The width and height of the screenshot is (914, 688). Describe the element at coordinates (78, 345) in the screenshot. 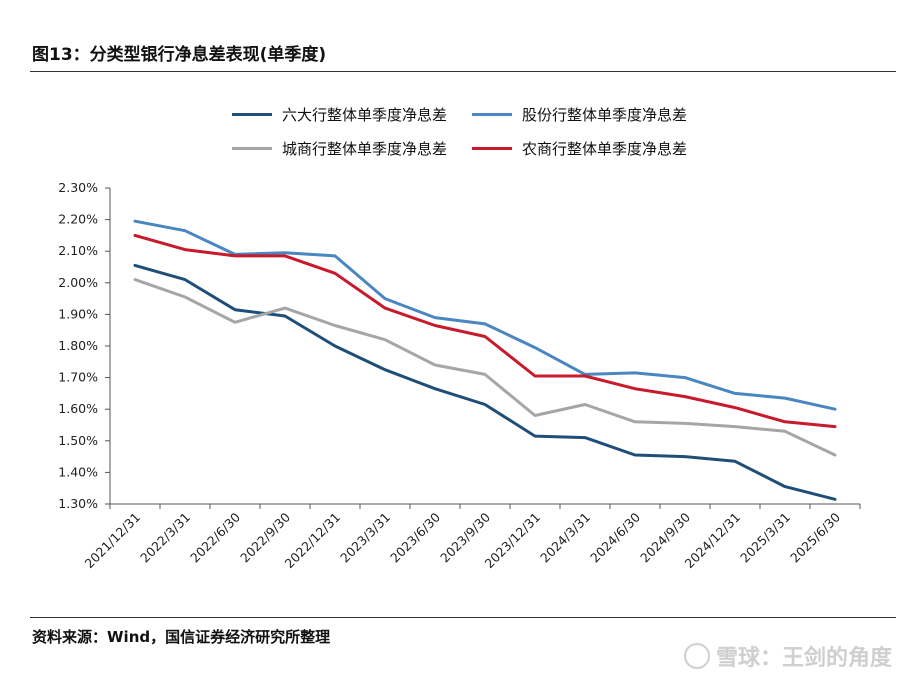

I see `y-tick-label: 1.80%` at that location.